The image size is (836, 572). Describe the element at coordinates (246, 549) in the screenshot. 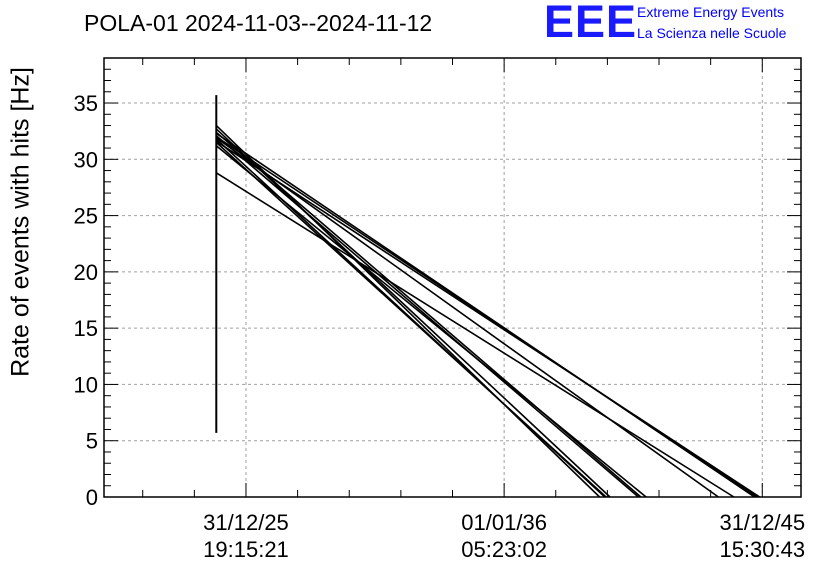

I see `x-tick-time: 19:15:21` at that location.